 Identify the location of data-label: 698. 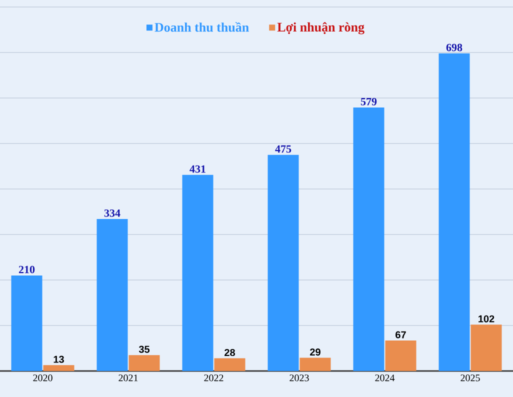
(454, 48).